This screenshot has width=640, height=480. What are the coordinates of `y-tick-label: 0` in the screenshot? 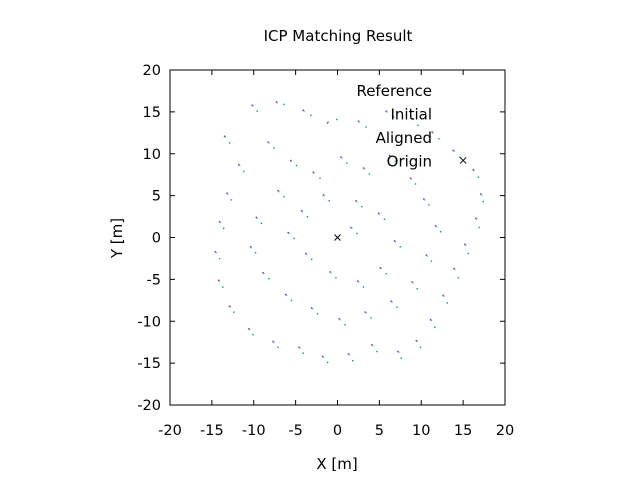 It's located at (156, 239).